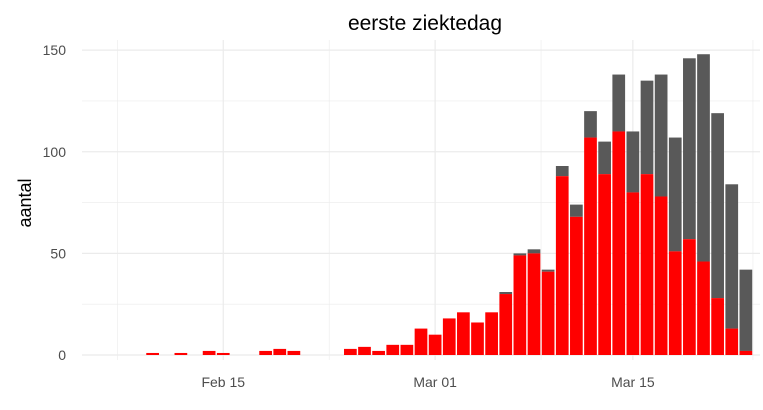  What do you see at coordinates (435, 382) in the screenshot?
I see `x-tick-label: Mar 01` at bounding box center [435, 382].